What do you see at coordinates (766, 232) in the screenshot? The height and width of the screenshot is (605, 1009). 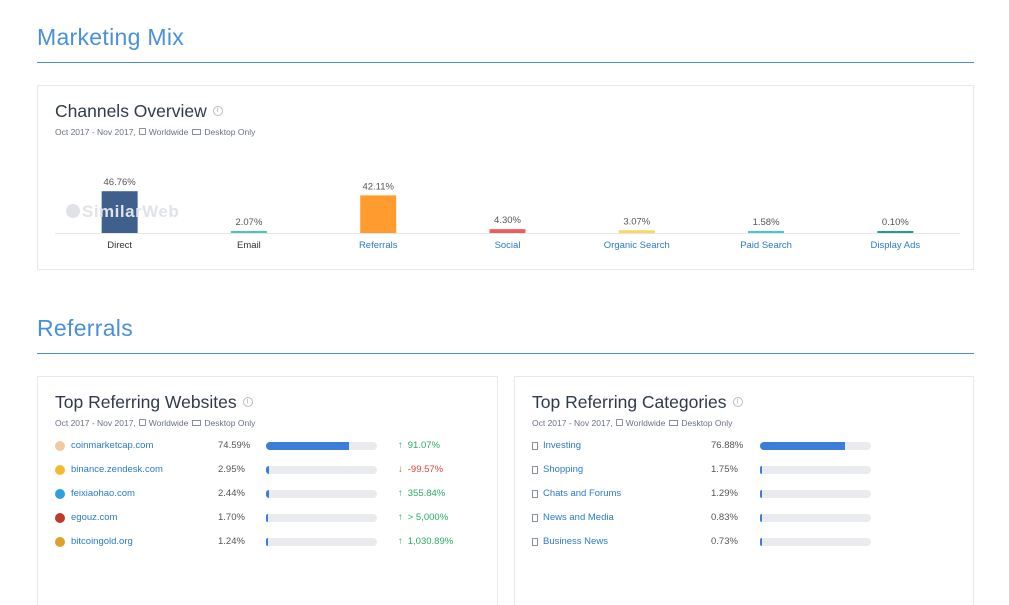 I see `channel-bar-paid-search` at bounding box center [766, 232].